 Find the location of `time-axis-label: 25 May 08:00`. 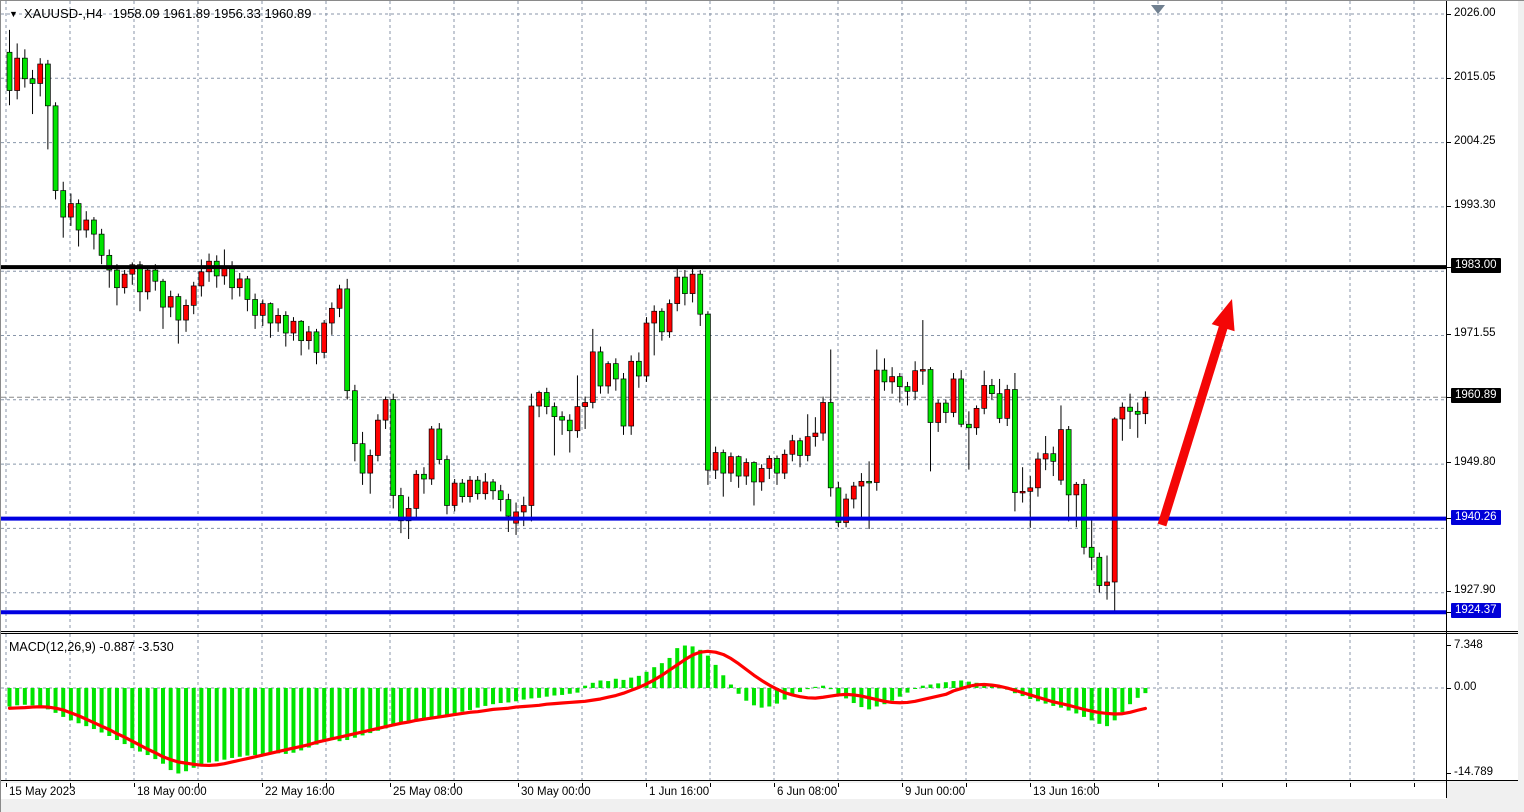

time-axis-label: 25 May 08:00 is located at coordinates (428, 792).